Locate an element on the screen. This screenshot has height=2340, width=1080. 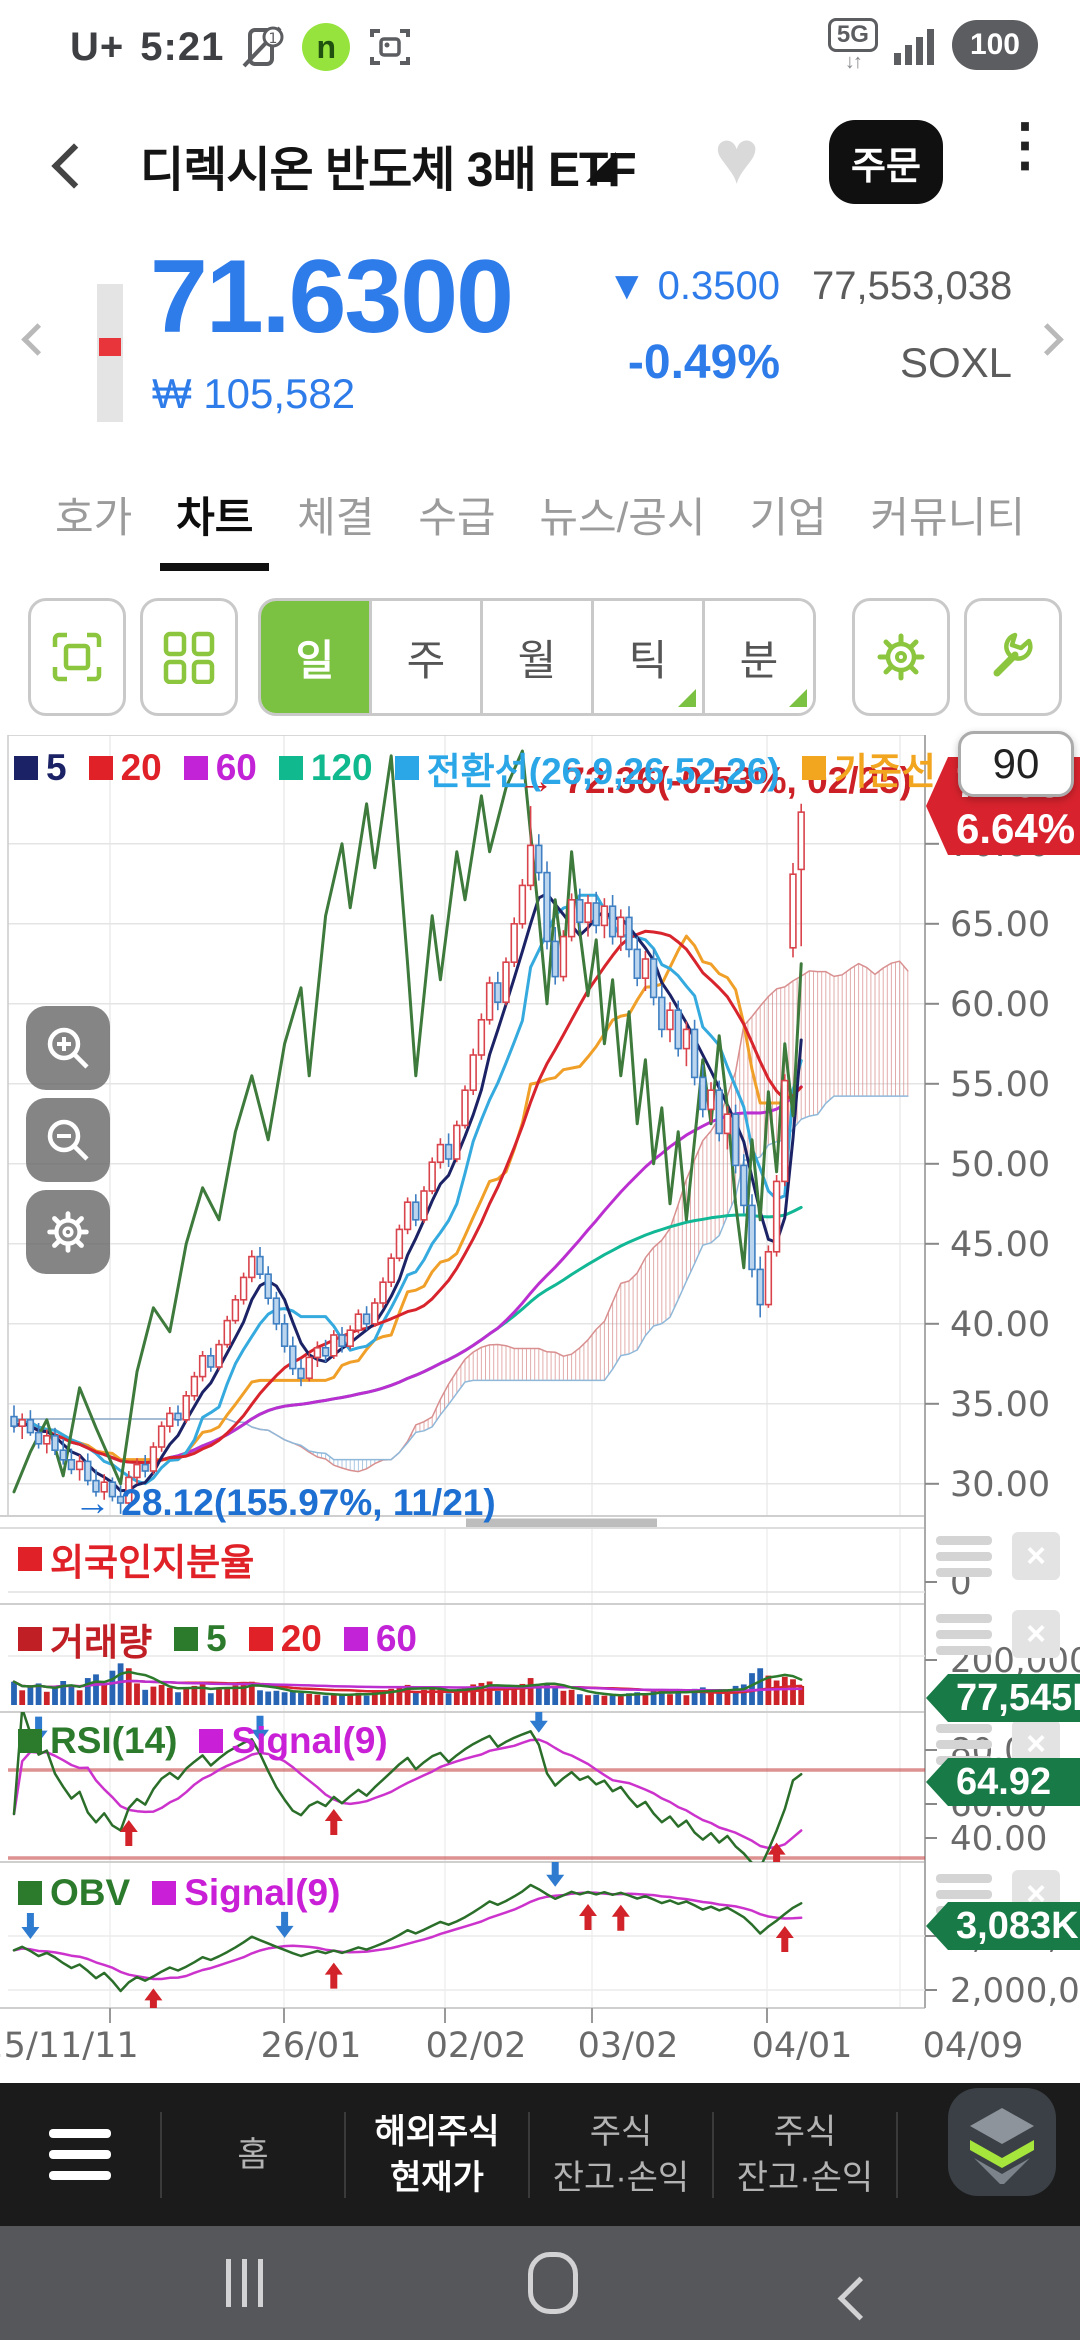
zoom-out-icon is located at coordinates (68, 1140).